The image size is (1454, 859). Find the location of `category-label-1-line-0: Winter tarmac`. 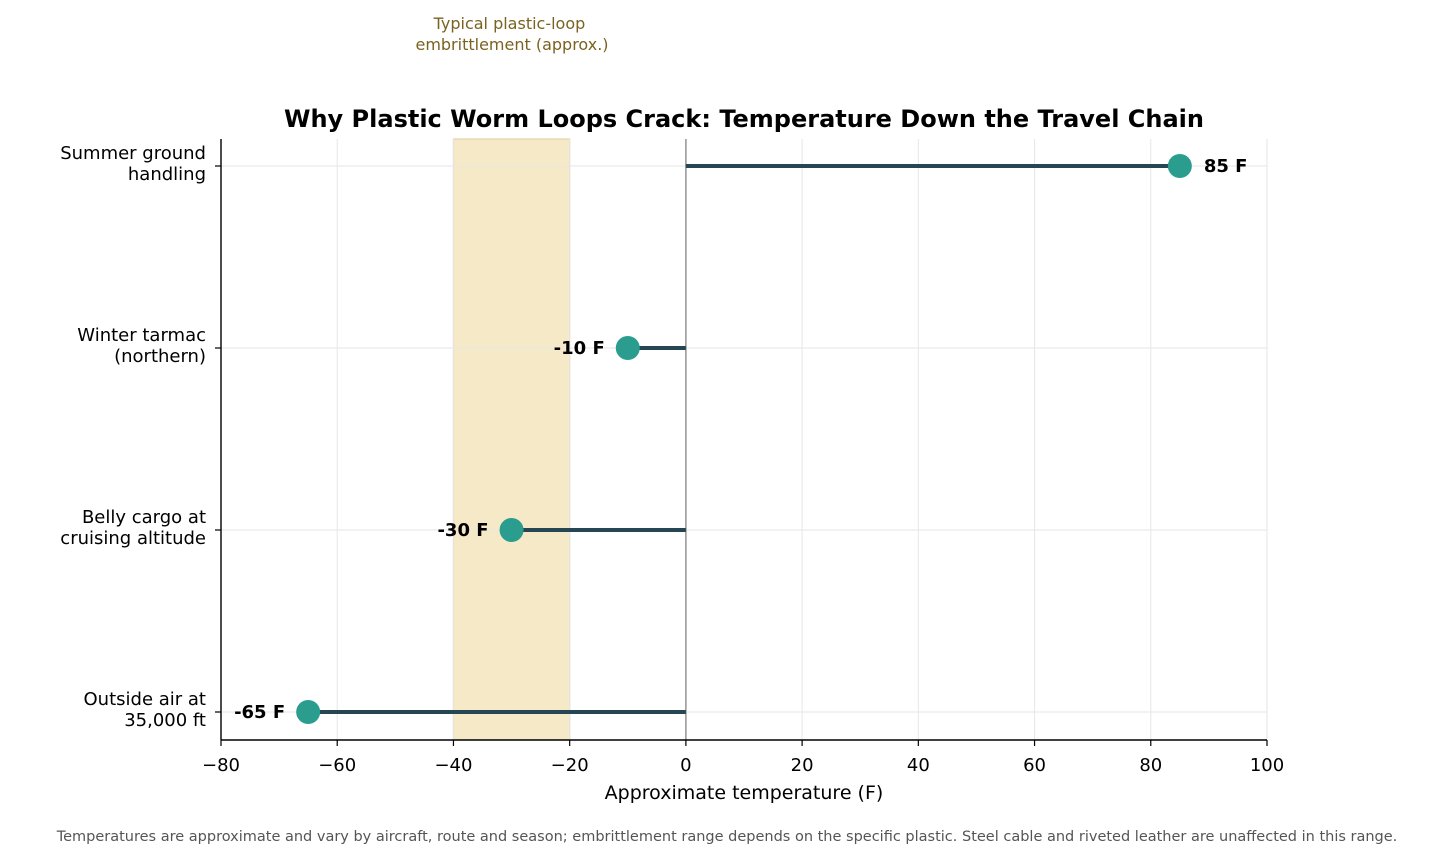

category-label-1-line-0: Winter tarmac is located at coordinates (141, 335).